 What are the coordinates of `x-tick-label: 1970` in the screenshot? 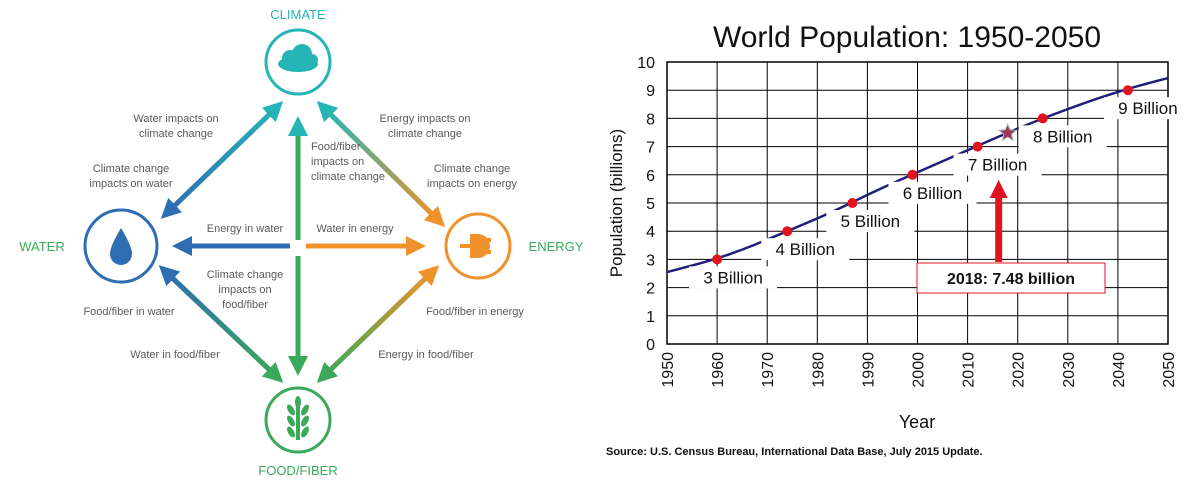 It's located at (768, 370).